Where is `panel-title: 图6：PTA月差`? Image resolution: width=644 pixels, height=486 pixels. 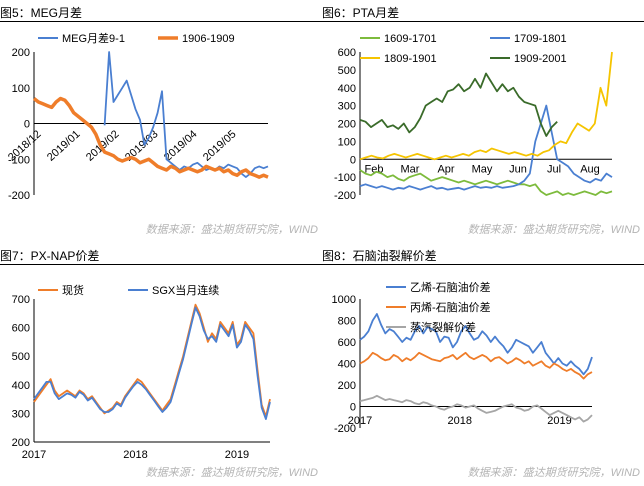 panel-title: 图6：PTA月差 is located at coordinates (361, 13).